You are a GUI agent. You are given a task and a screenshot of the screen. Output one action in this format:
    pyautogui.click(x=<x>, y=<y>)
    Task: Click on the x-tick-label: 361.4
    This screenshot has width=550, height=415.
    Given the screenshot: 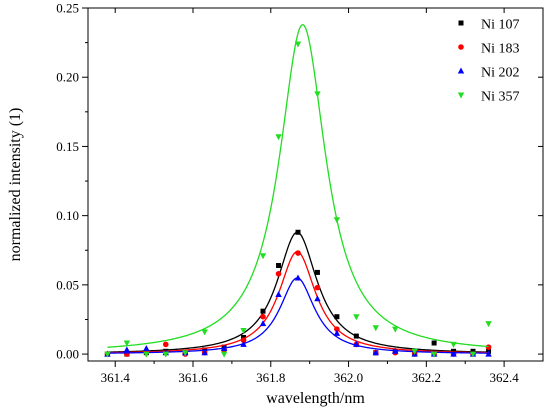 What is the action you would take?
    pyautogui.click(x=116, y=377)
    